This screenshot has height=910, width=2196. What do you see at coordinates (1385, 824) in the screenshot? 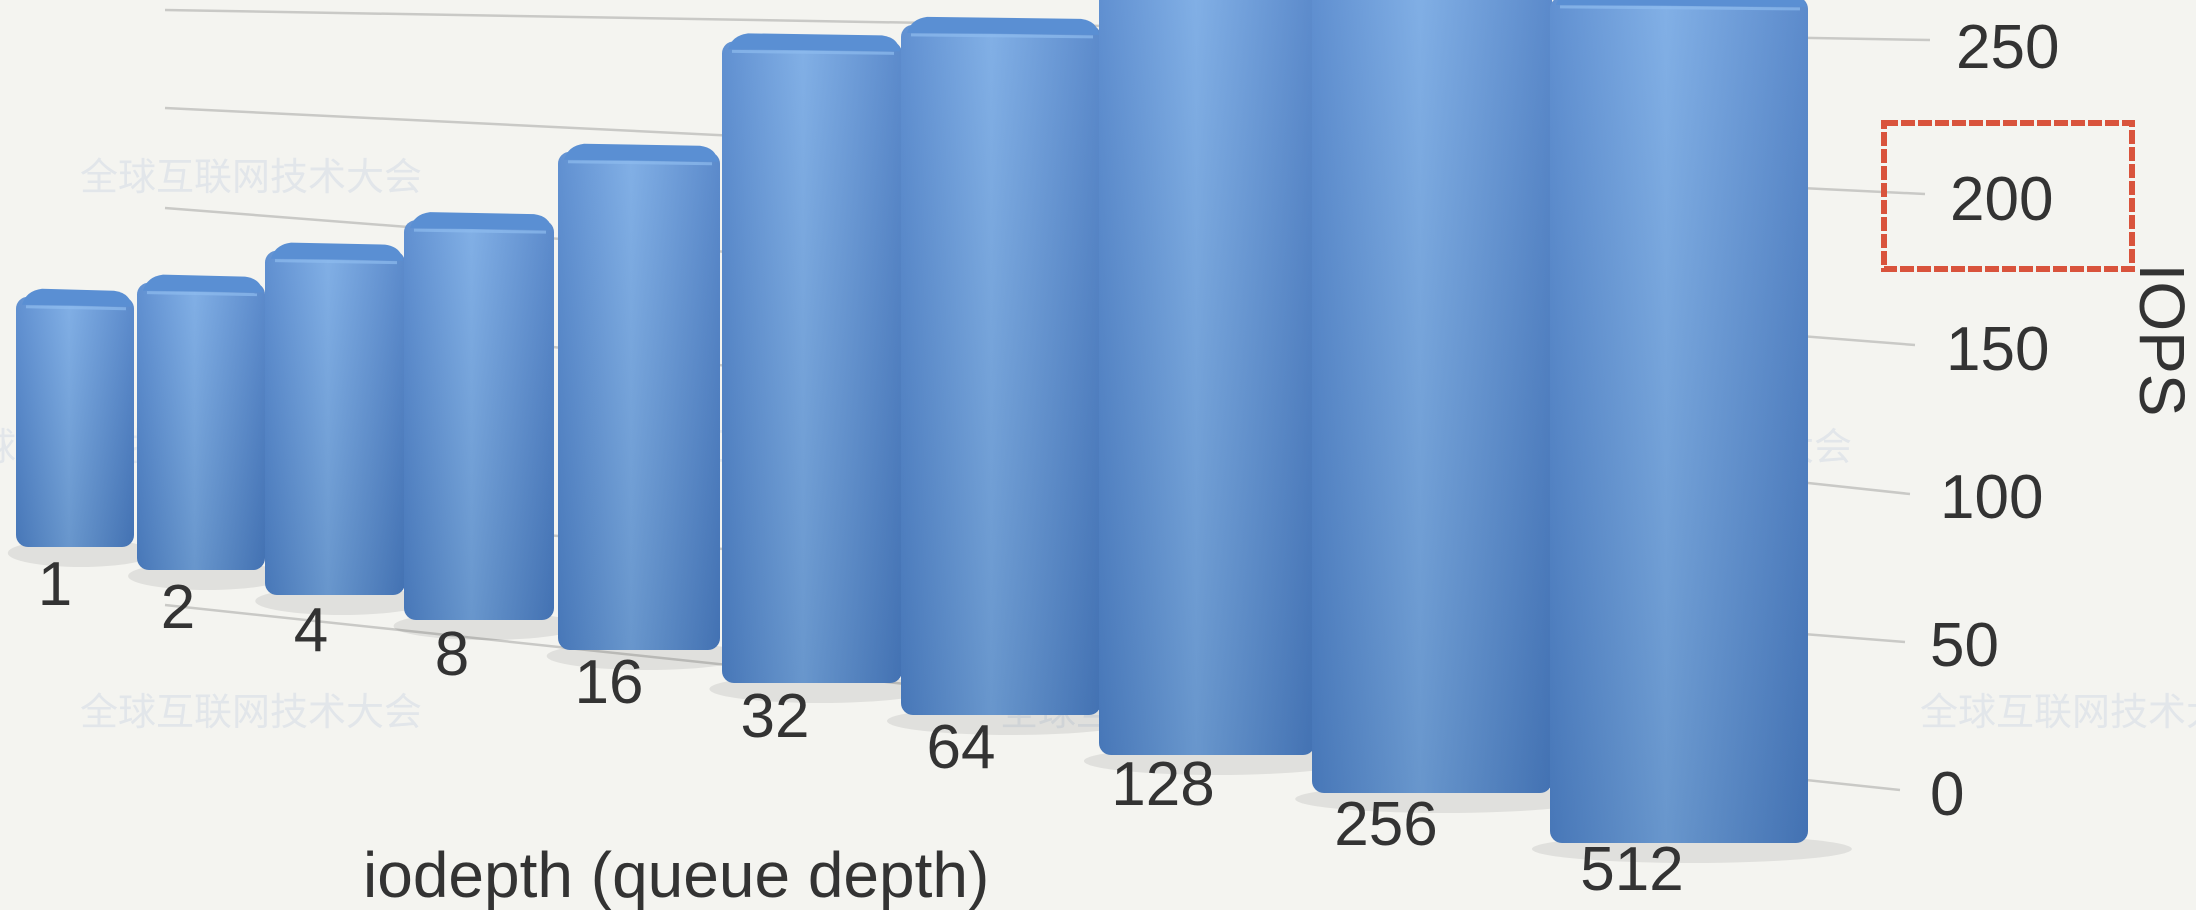
I see `x-tick-256: 256` at bounding box center [1385, 824].